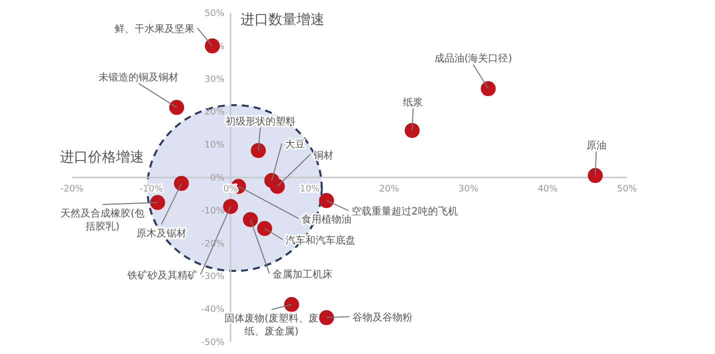  I want to click on annotation: 汽车和汽车底盘, so click(321, 240).